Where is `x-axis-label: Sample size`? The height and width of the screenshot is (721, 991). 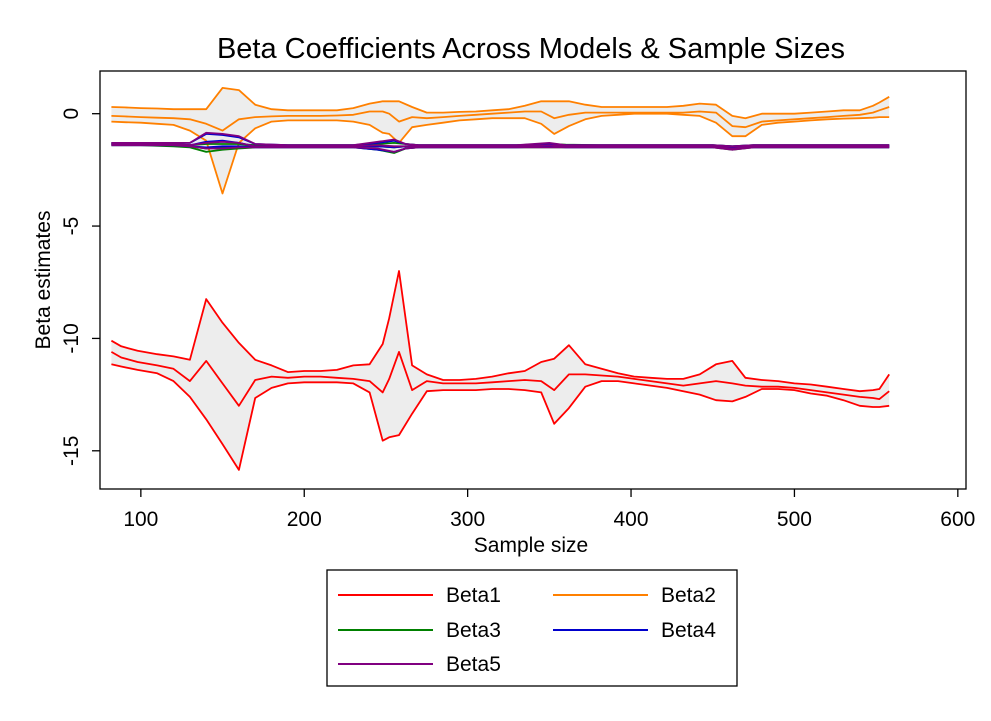 x-axis-label: Sample size is located at coordinates (531, 545).